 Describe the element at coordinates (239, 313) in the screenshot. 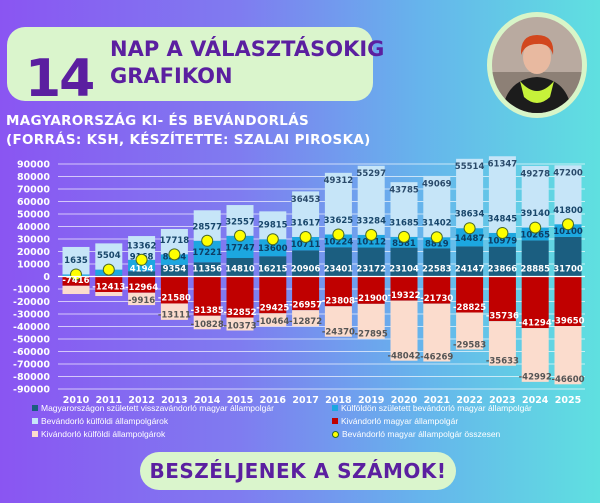

I see `label-kiv-magyar: -32852` at that location.